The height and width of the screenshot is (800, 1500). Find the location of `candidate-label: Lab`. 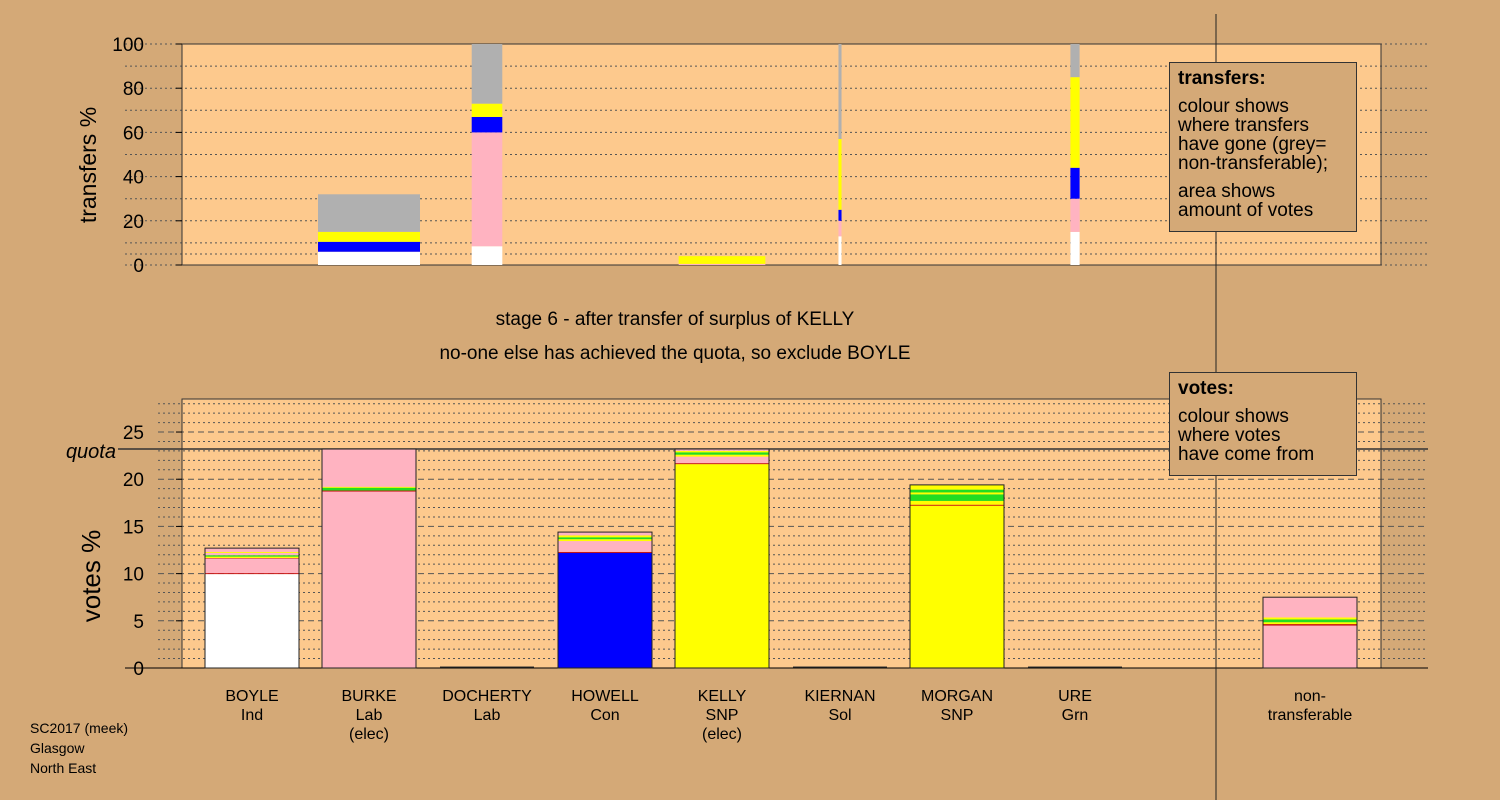

candidate-label: Lab is located at coordinates (369, 715).